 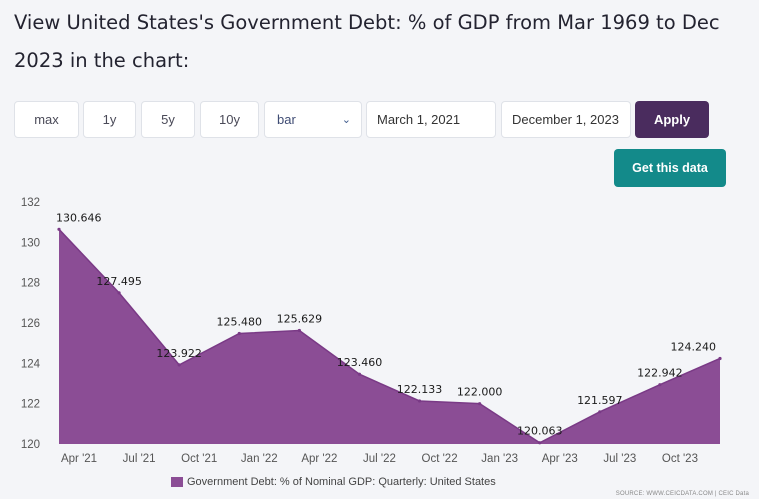 I want to click on range-1y-button: 1y, so click(x=109, y=119).